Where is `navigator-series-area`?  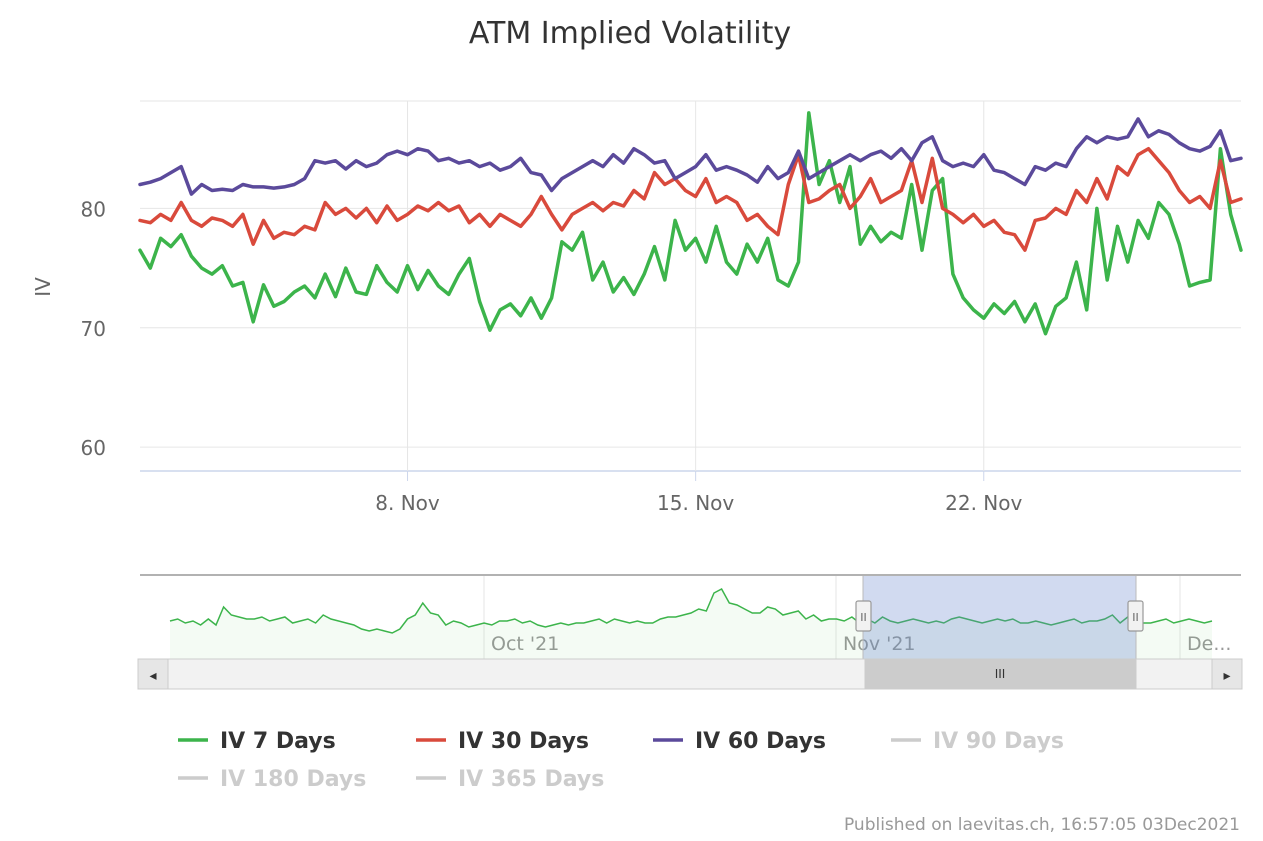 navigator-series-area is located at coordinates (691, 624).